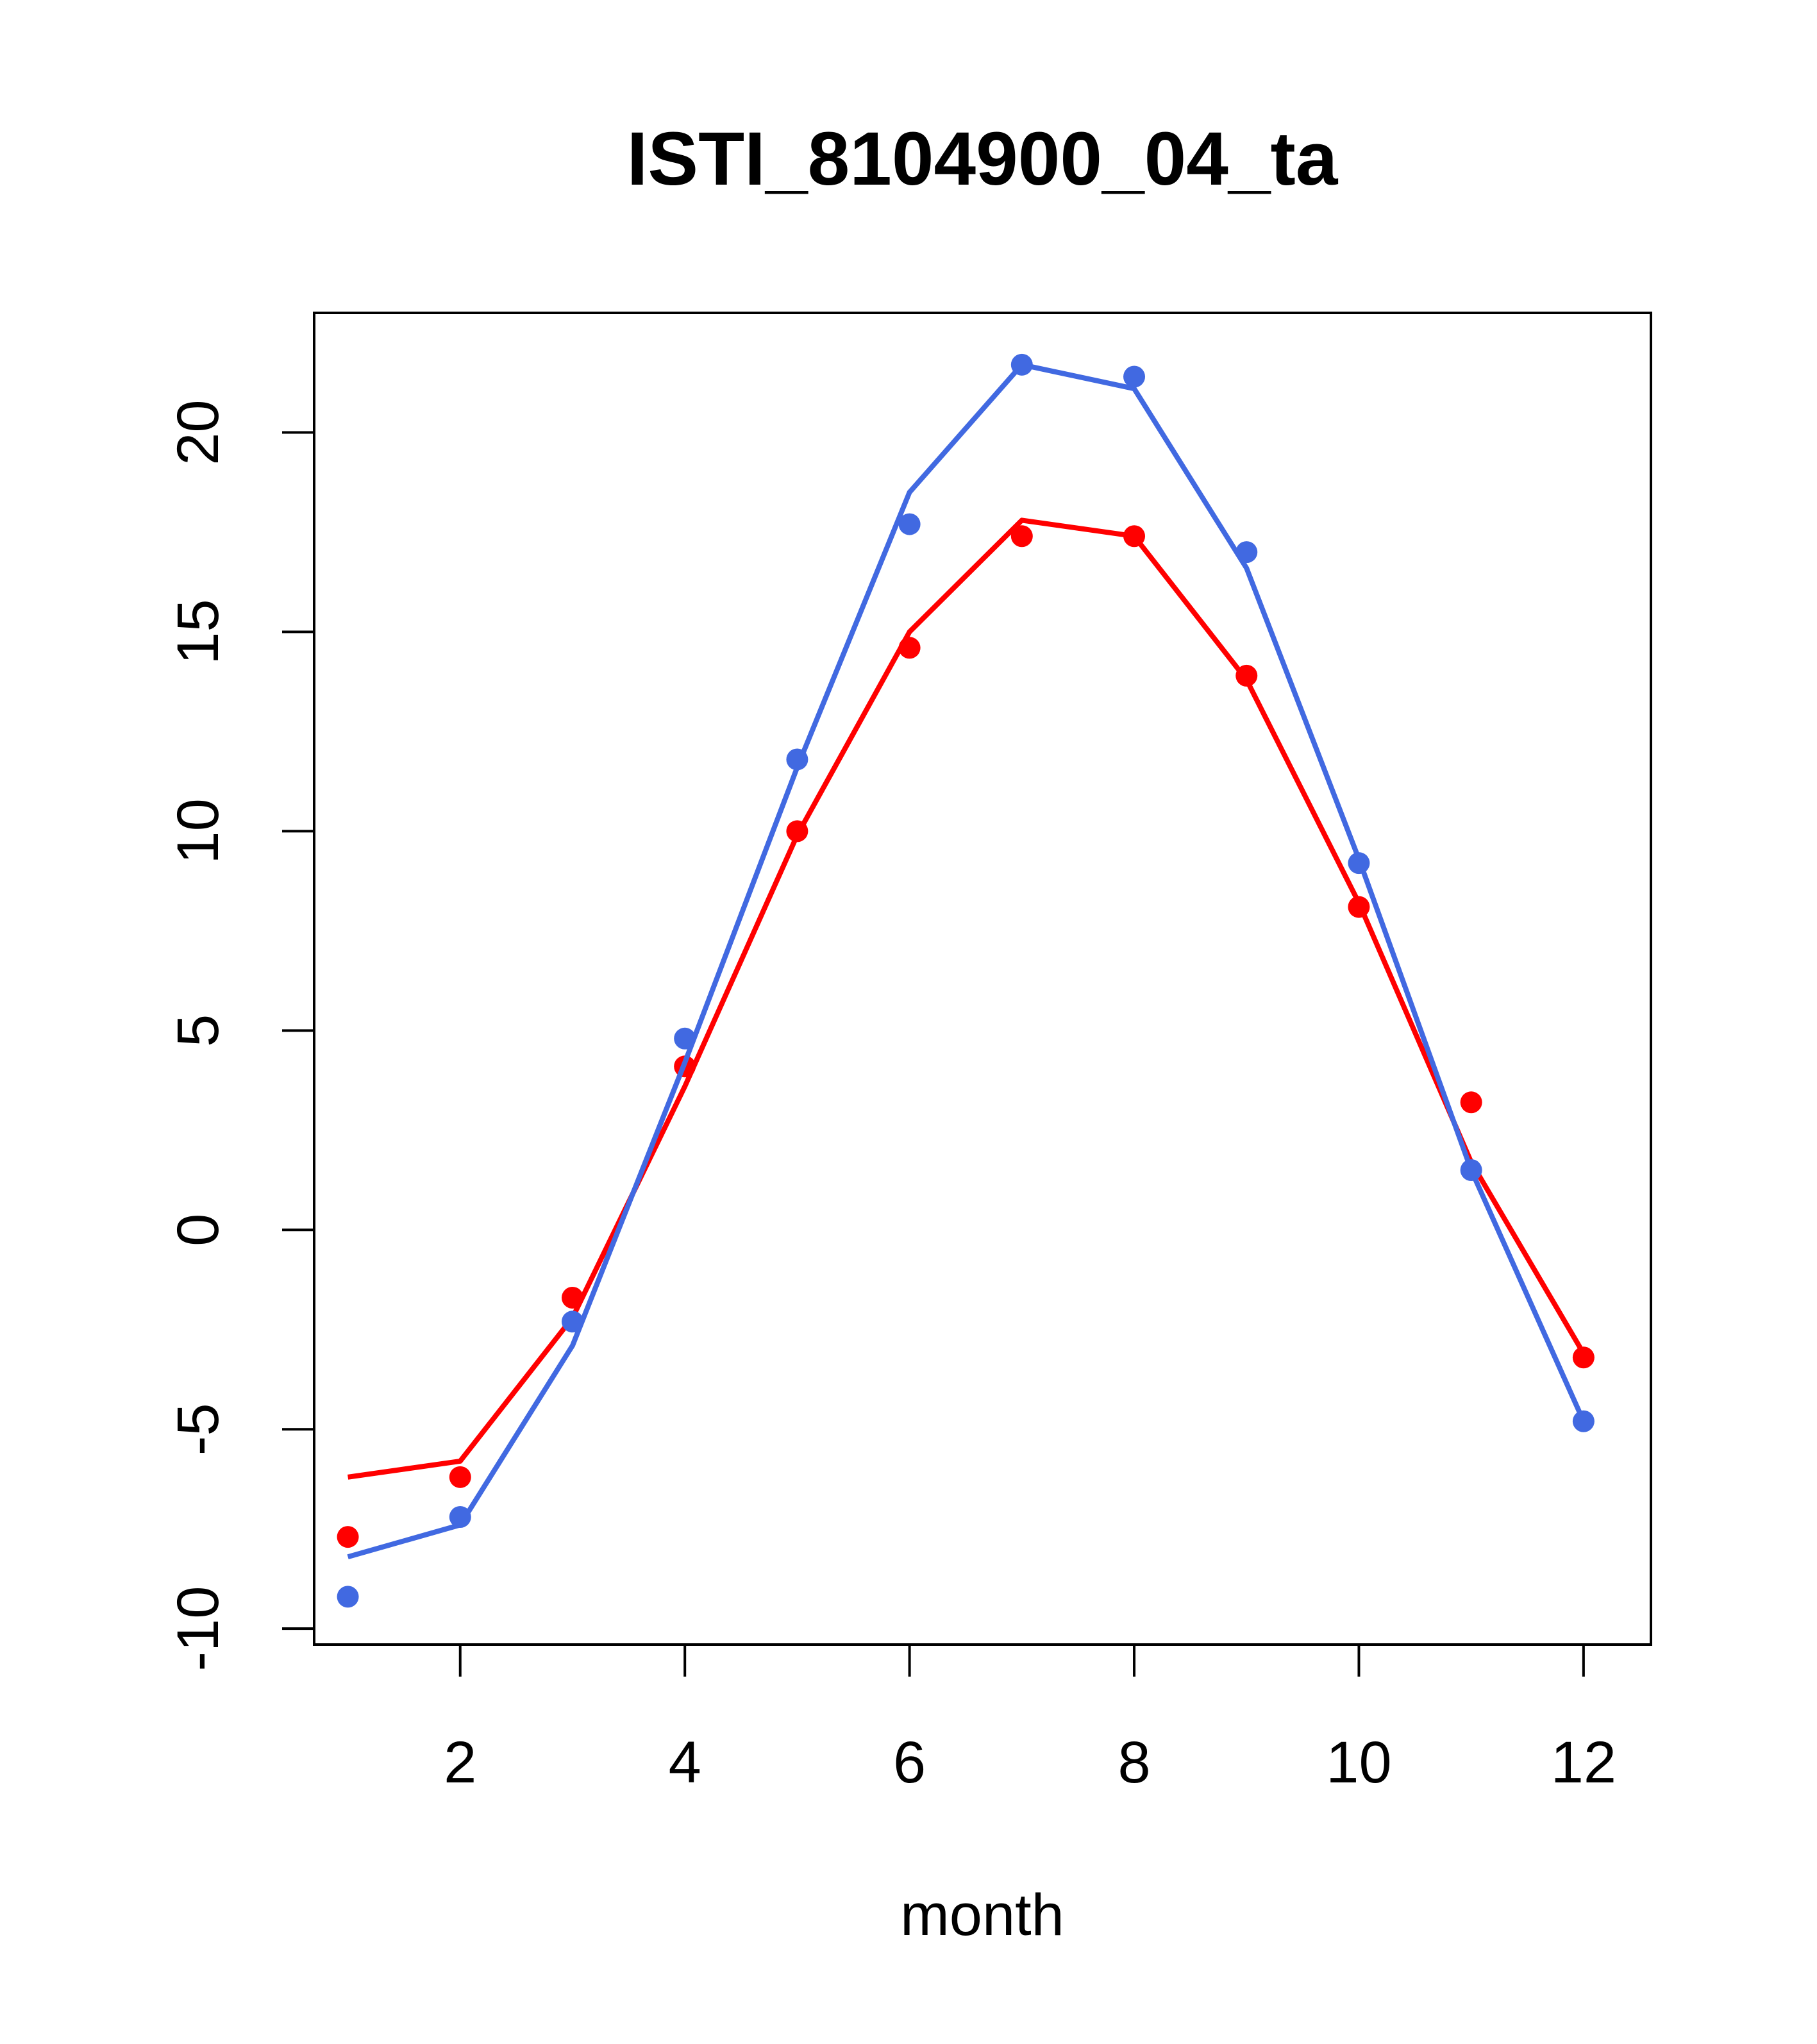 The height and width of the screenshot is (2044, 1817). I want to click on y-tick-label: 20, so click(198, 432).